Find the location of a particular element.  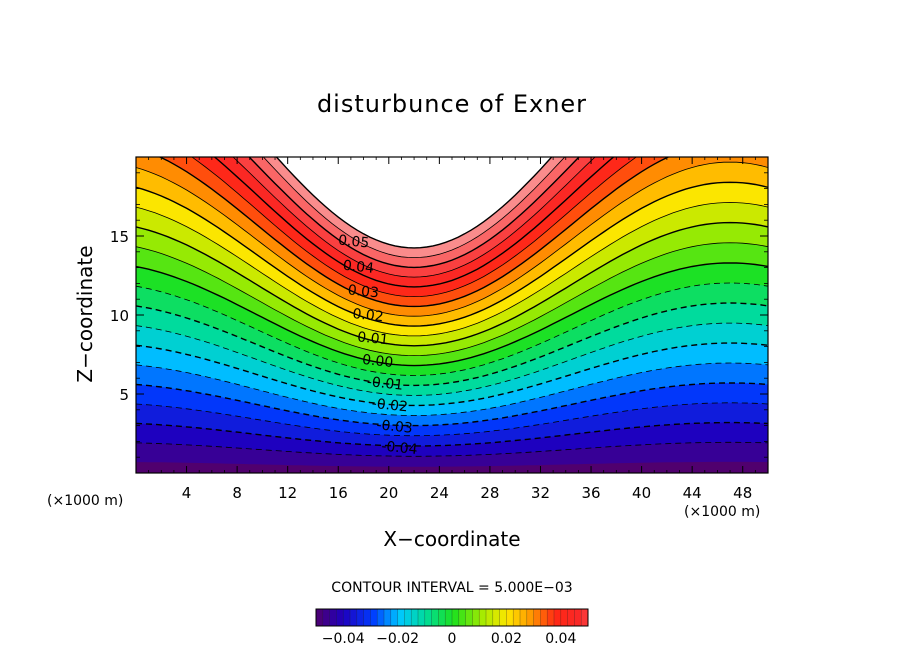

x-tick-label: 40 is located at coordinates (641, 493).